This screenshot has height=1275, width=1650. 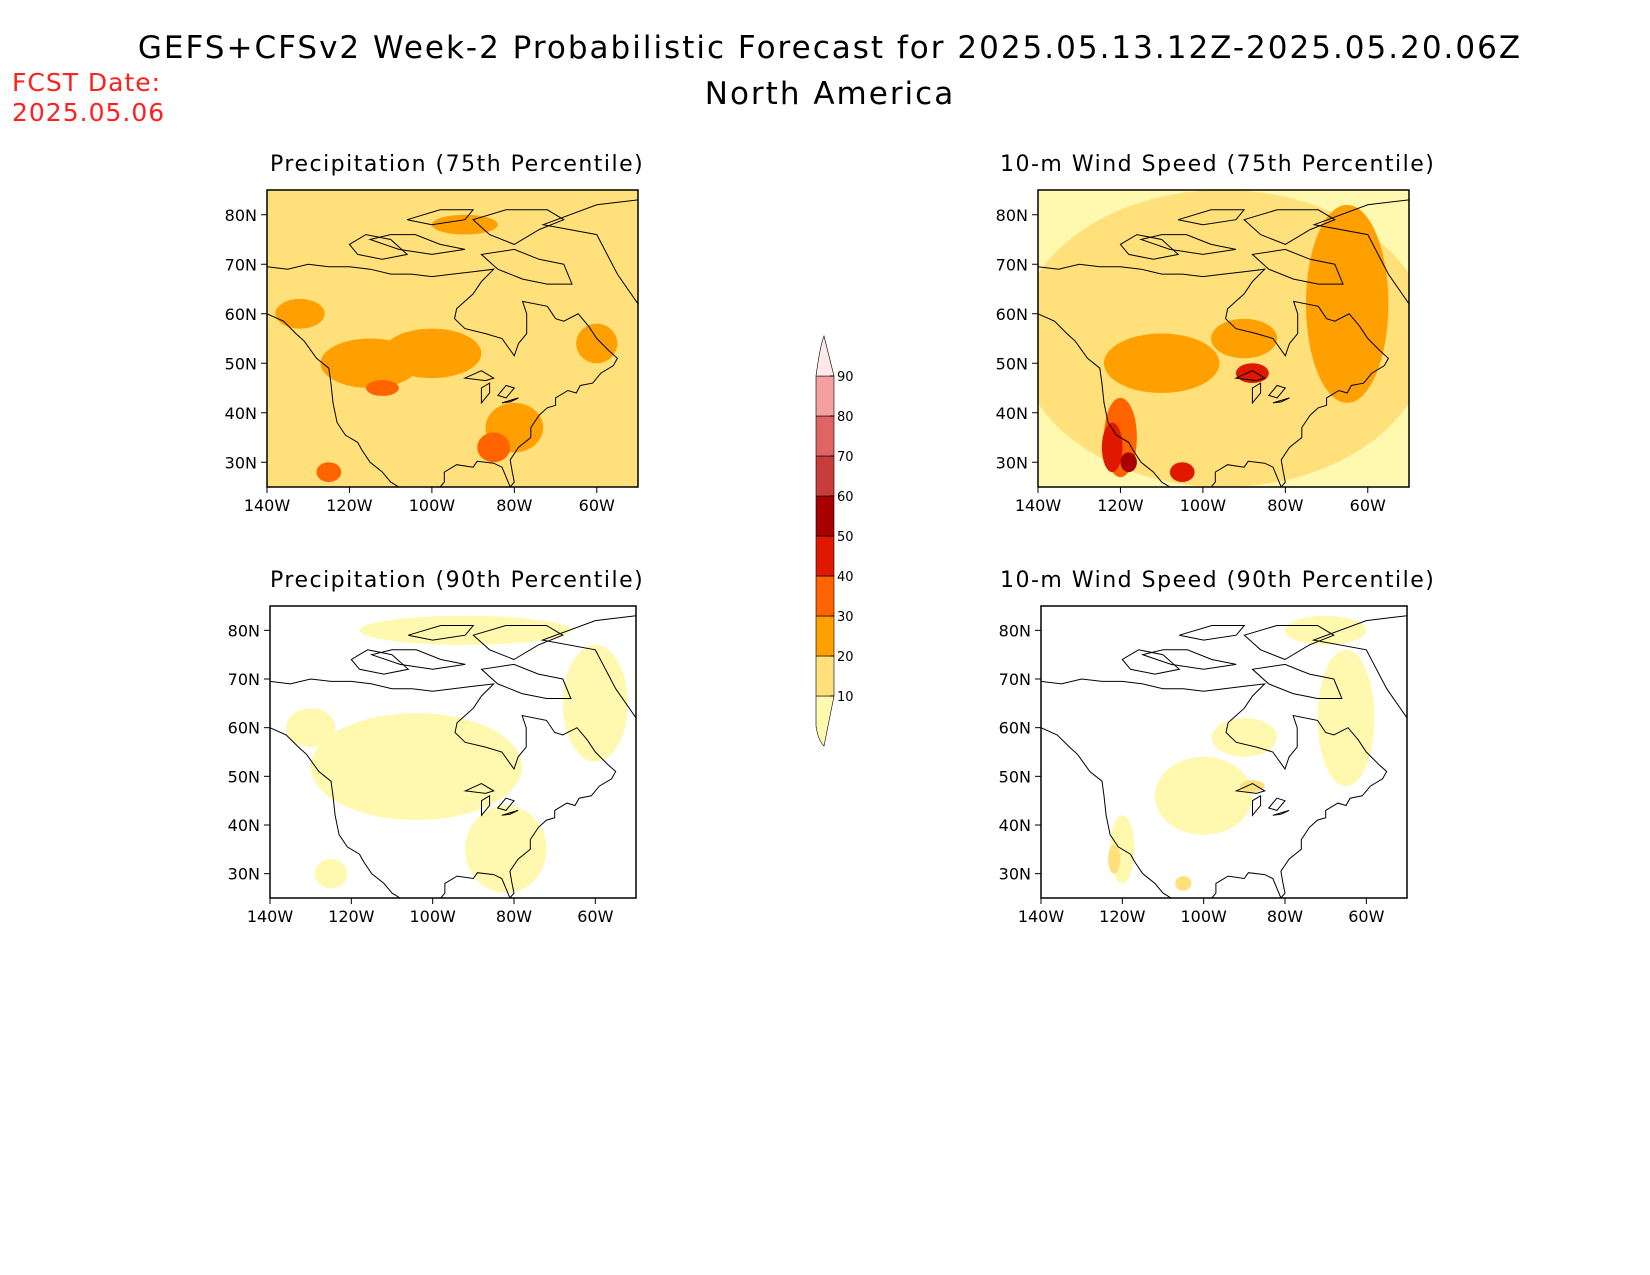 I want to click on region-subtitle: North America, so click(x=830, y=94).